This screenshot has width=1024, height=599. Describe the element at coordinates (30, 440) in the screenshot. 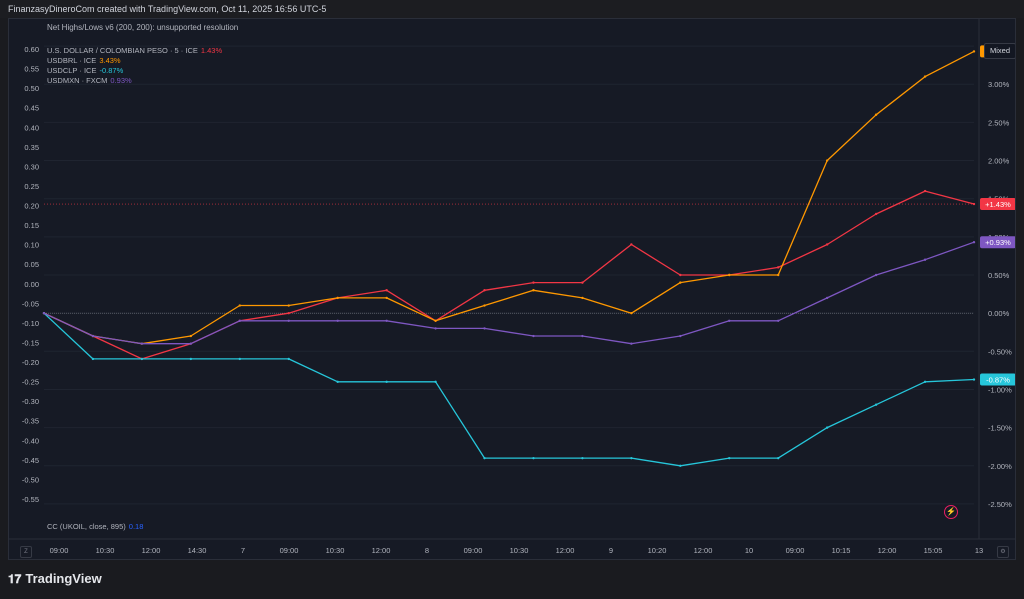

I see `left-axis-tick: -0.40` at that location.